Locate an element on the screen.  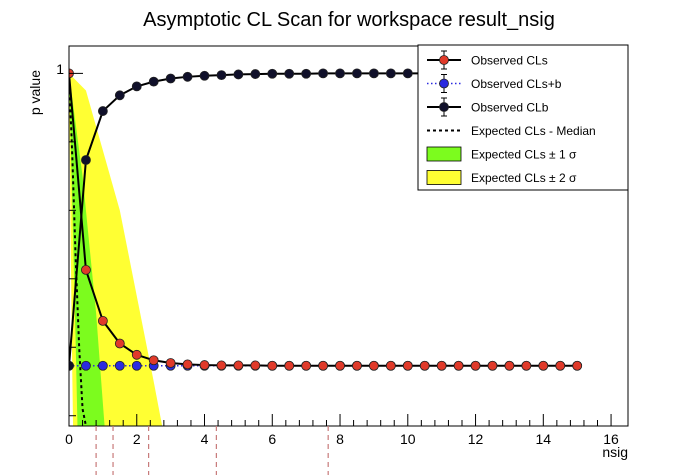
x-tick-label: 14 is located at coordinates (544, 439).